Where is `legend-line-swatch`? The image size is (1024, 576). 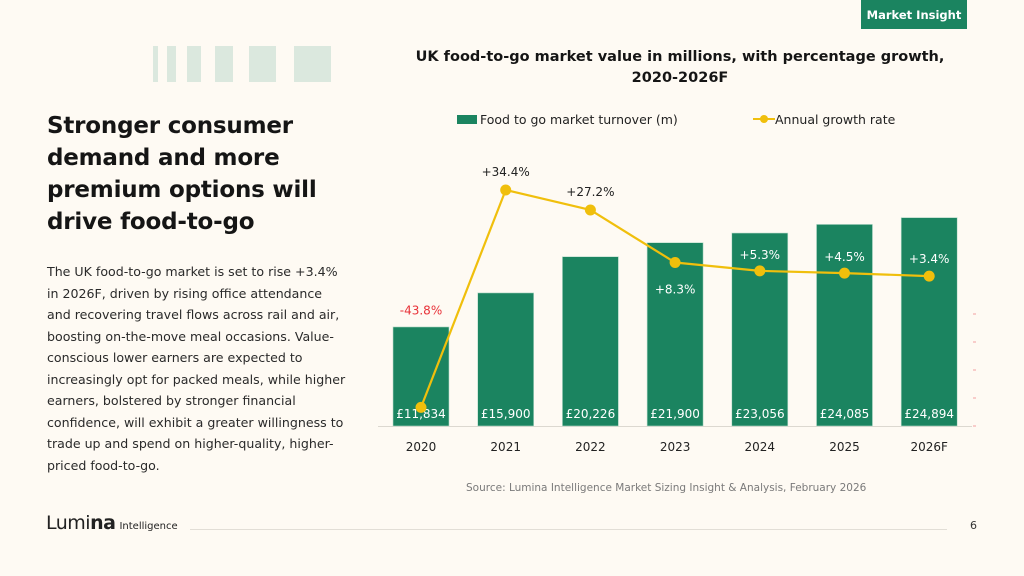 legend-line-swatch is located at coordinates (764, 119).